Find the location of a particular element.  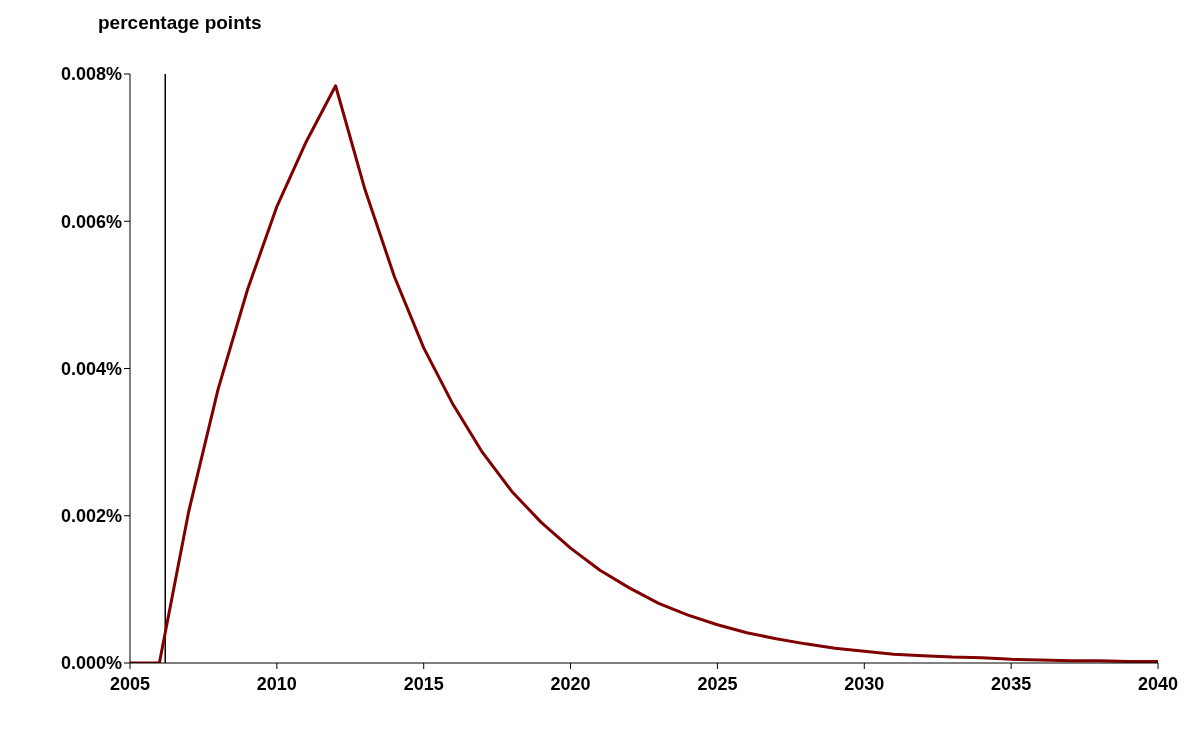

y-tick-label: 0.006% is located at coordinates (91, 221).